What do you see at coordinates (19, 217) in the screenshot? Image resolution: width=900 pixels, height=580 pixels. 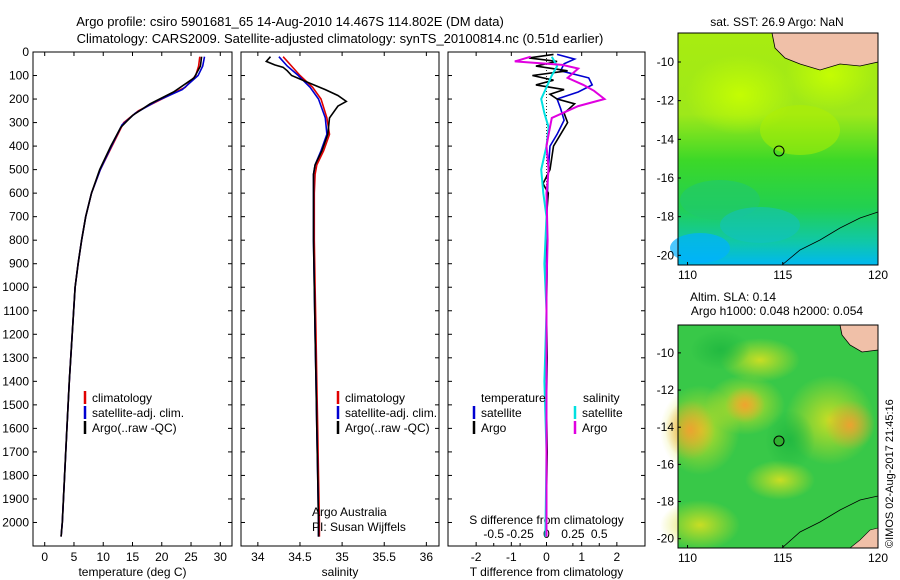 I see `depth-tick-label: 700` at bounding box center [19, 217].